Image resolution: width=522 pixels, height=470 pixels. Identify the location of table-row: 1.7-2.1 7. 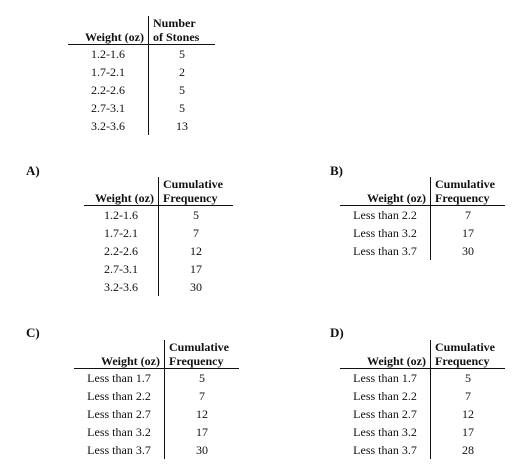
(158, 233).